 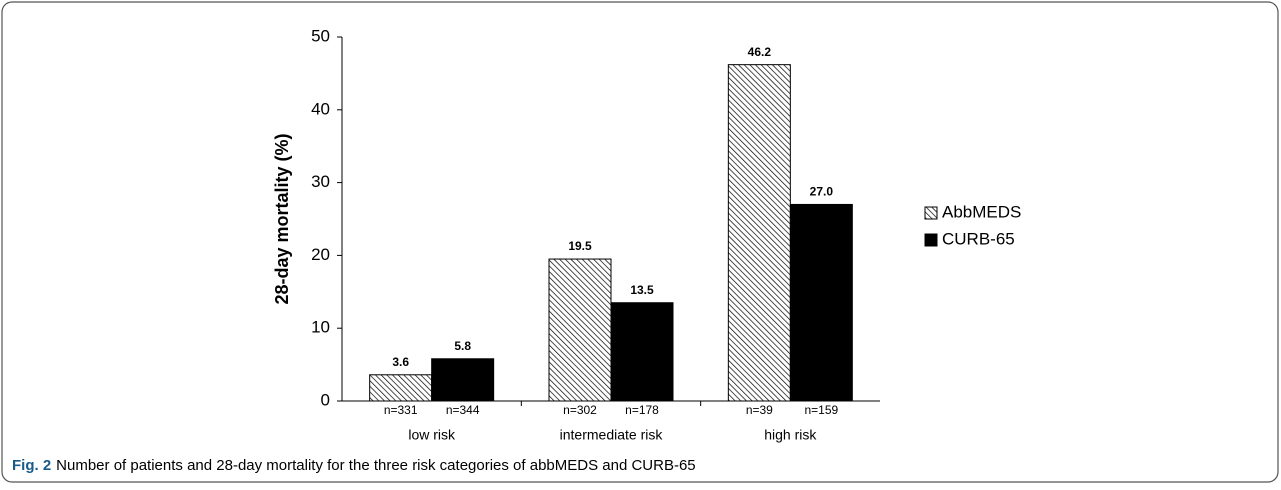 What do you see at coordinates (320, 108) in the screenshot?
I see `y-tick-label: 40` at bounding box center [320, 108].